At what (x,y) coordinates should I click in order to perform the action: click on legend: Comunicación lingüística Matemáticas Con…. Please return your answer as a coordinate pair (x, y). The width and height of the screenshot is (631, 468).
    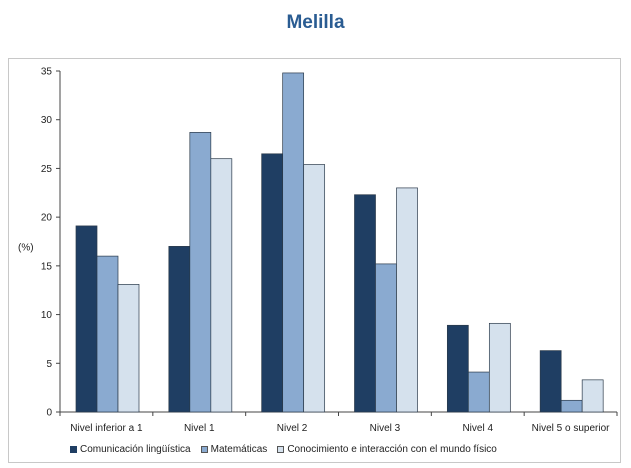
    Looking at the image, I should click on (340, 449).